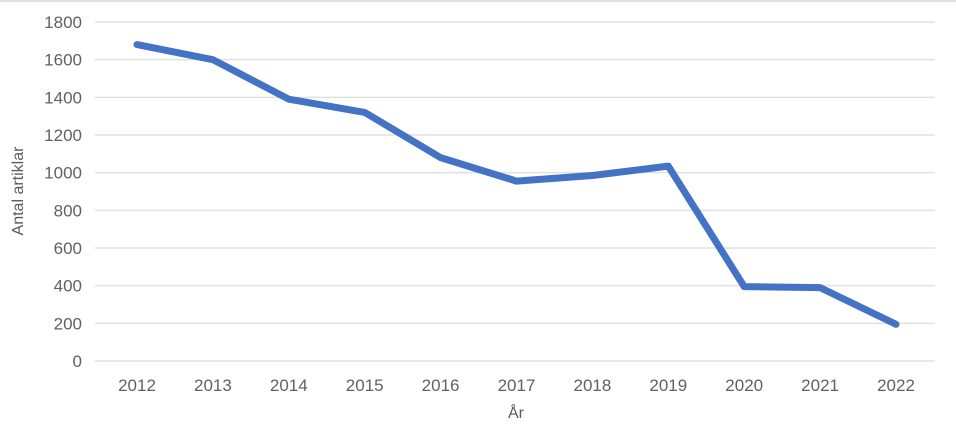 Image resolution: width=956 pixels, height=429 pixels. What do you see at coordinates (63, 60) in the screenshot?
I see `y-tick-label-1600: 1600` at bounding box center [63, 60].